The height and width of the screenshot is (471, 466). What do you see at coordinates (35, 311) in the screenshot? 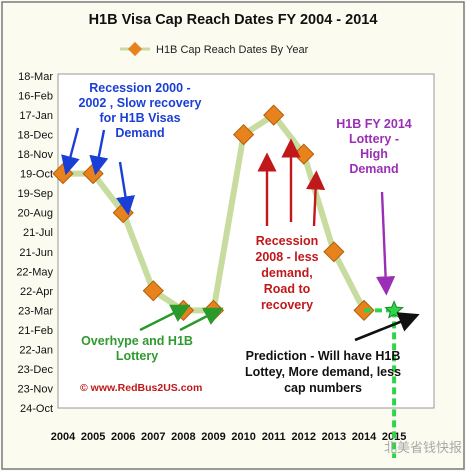
I see `y-tick-label: 23-Mar` at bounding box center [35, 311].